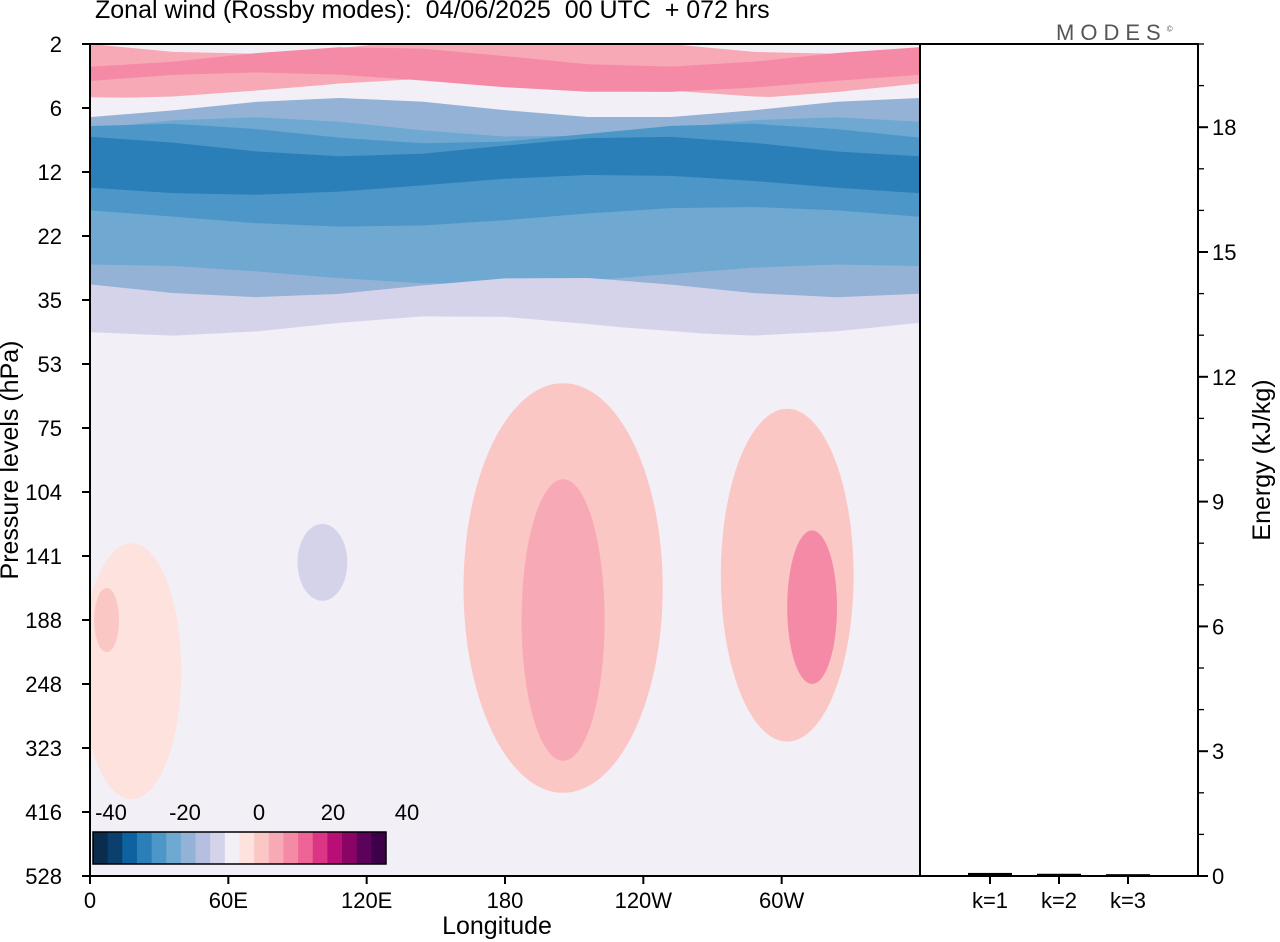 The width and height of the screenshot is (1280, 942). I want to click on colorbar-label: -40, so click(111, 812).